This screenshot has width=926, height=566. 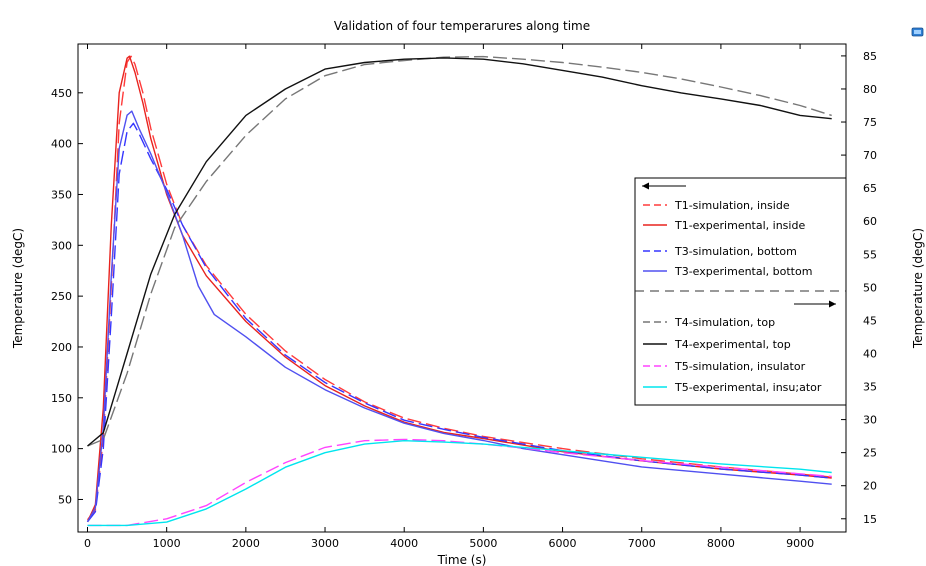 I want to click on y-right-tick-label-6: 45, so click(x=870, y=320).